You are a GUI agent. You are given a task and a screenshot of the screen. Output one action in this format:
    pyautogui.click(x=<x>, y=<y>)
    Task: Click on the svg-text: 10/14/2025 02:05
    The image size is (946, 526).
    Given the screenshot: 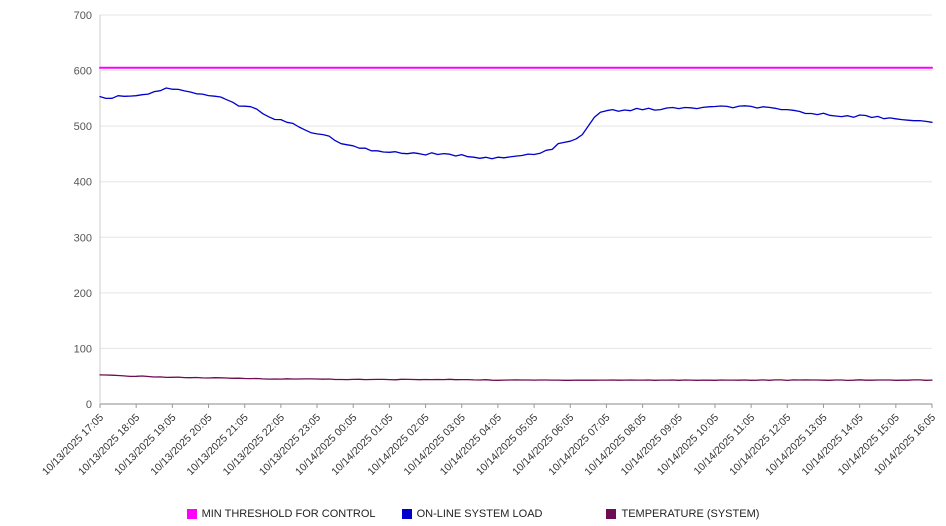 What is the action you would take?
    pyautogui.click(x=398, y=445)
    